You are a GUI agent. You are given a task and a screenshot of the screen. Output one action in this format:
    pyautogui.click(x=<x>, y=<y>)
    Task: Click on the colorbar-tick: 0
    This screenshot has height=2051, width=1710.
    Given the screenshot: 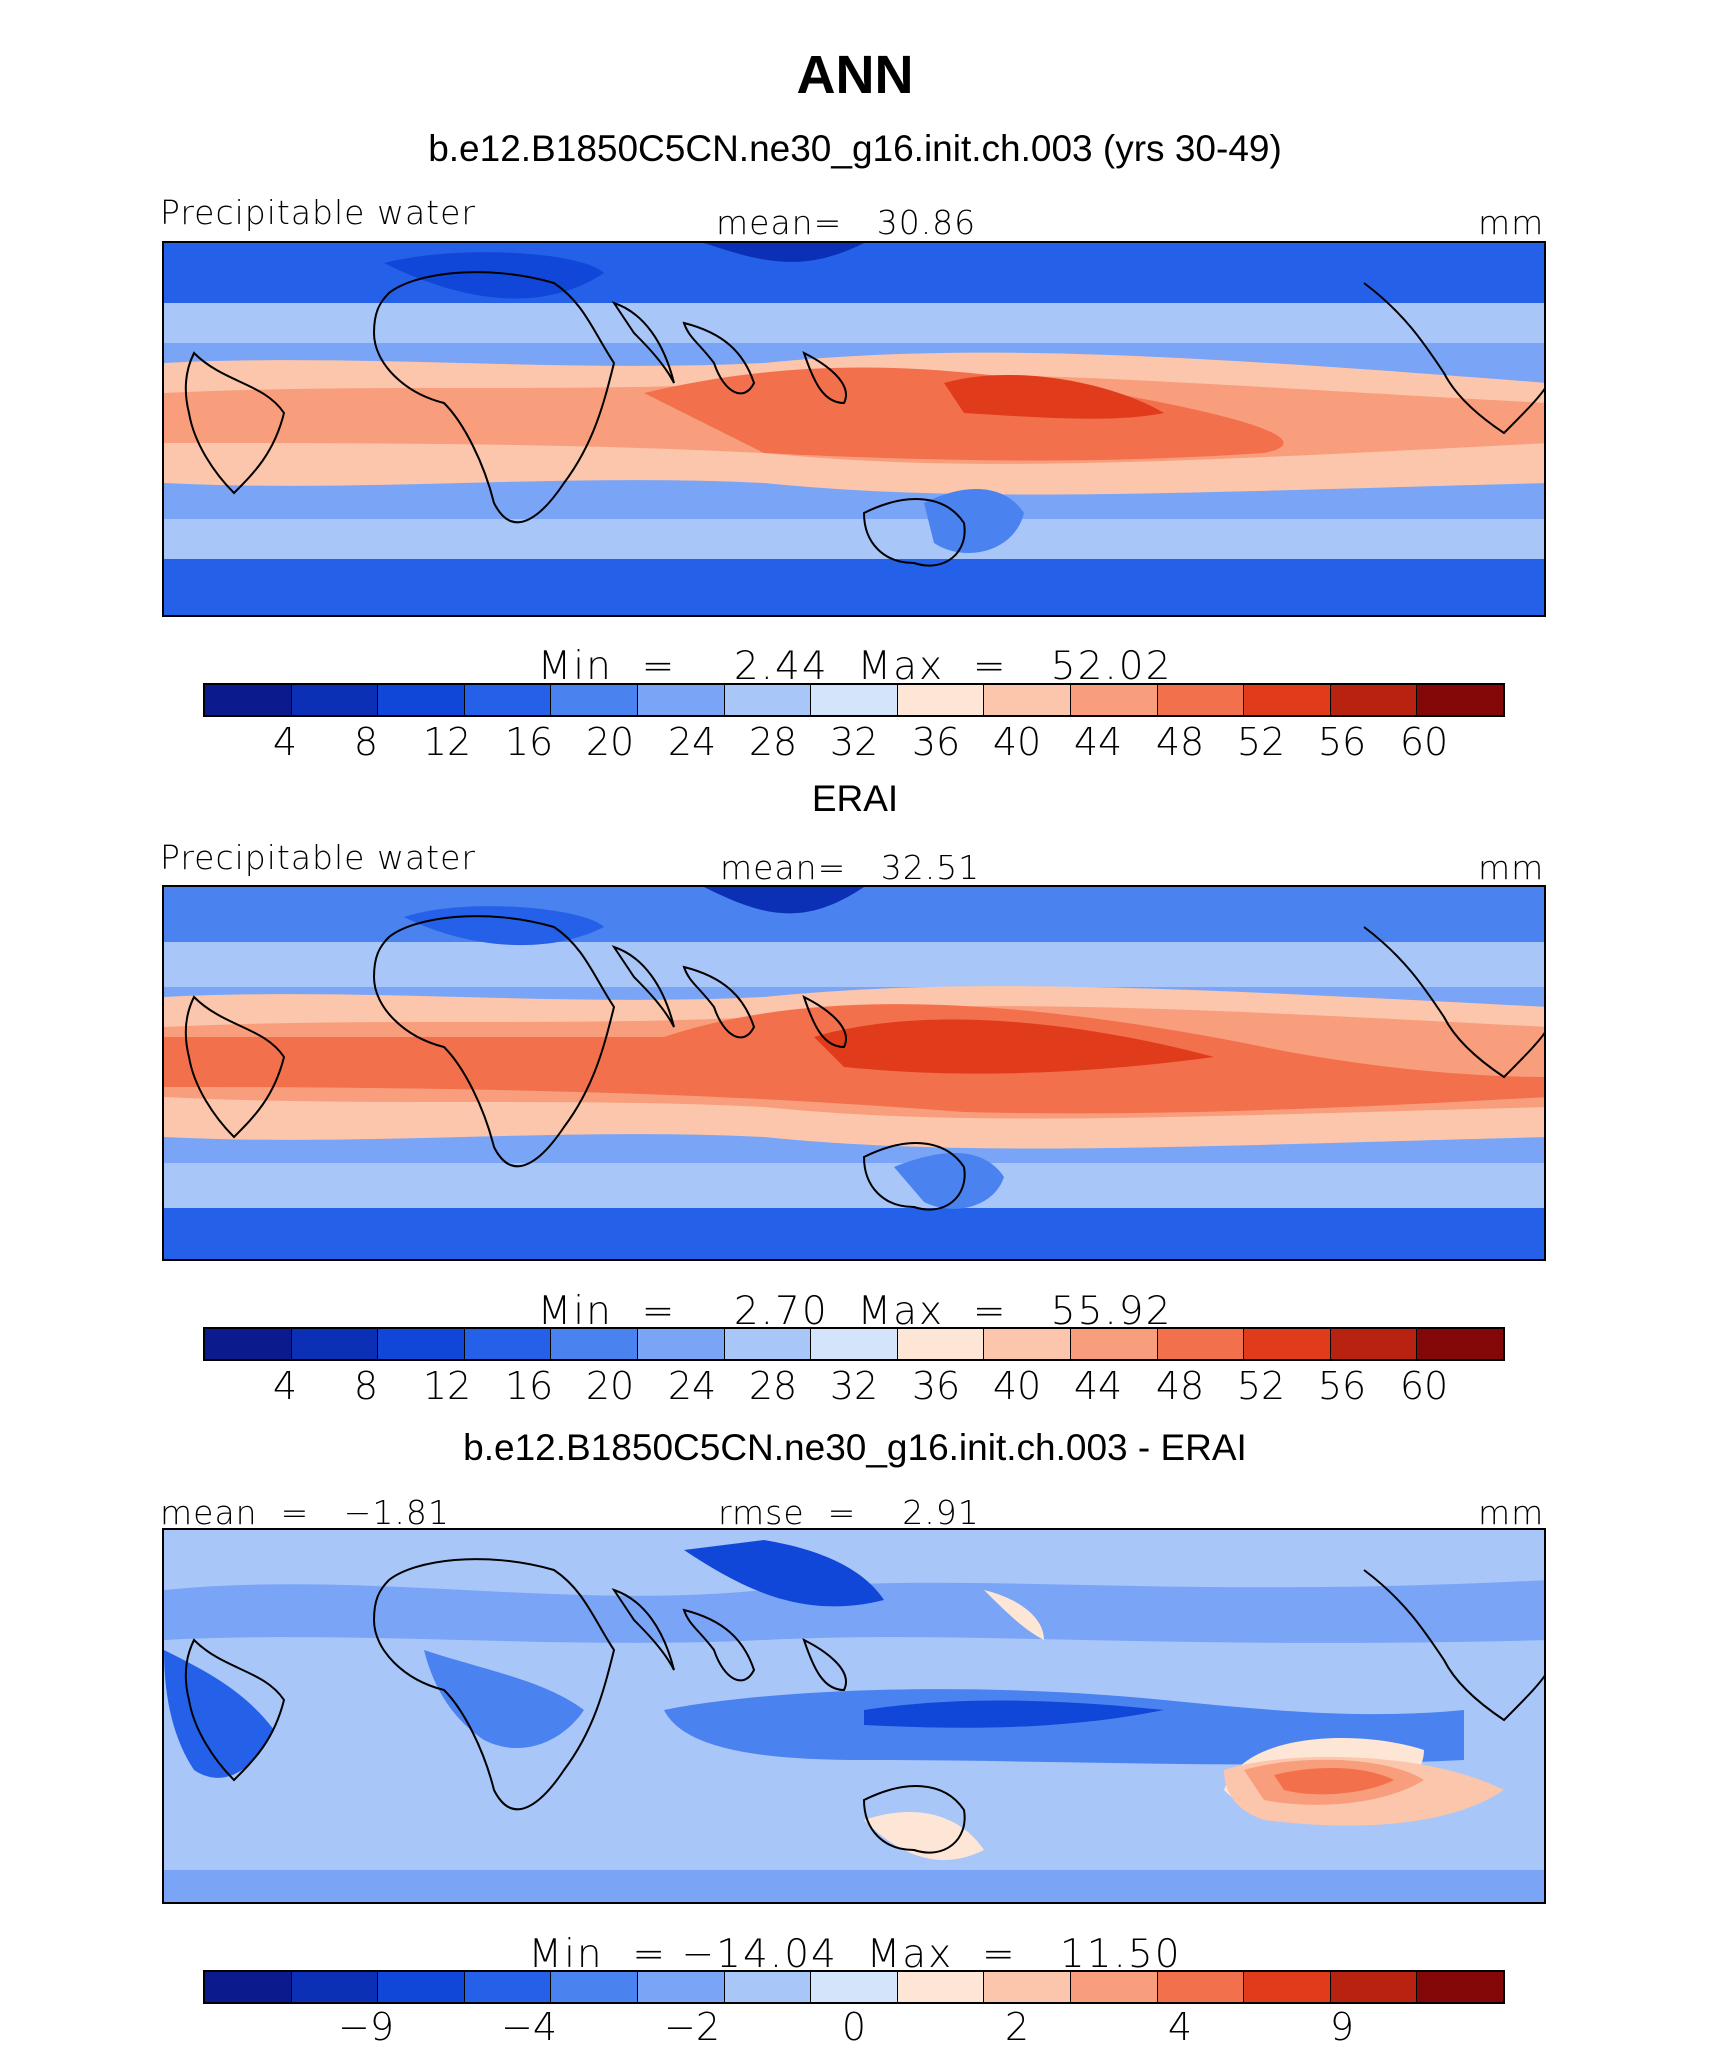 What is the action you would take?
    pyautogui.click(x=854, y=2027)
    